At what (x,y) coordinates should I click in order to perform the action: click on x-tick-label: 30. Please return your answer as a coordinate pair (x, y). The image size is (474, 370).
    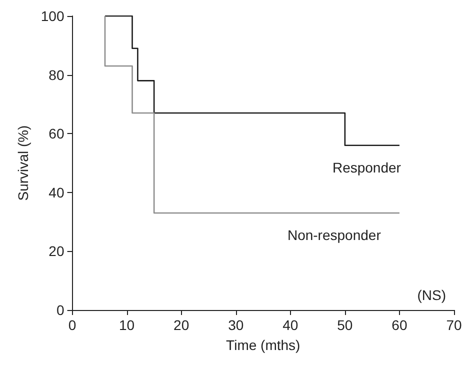
    Looking at the image, I should click on (236, 325).